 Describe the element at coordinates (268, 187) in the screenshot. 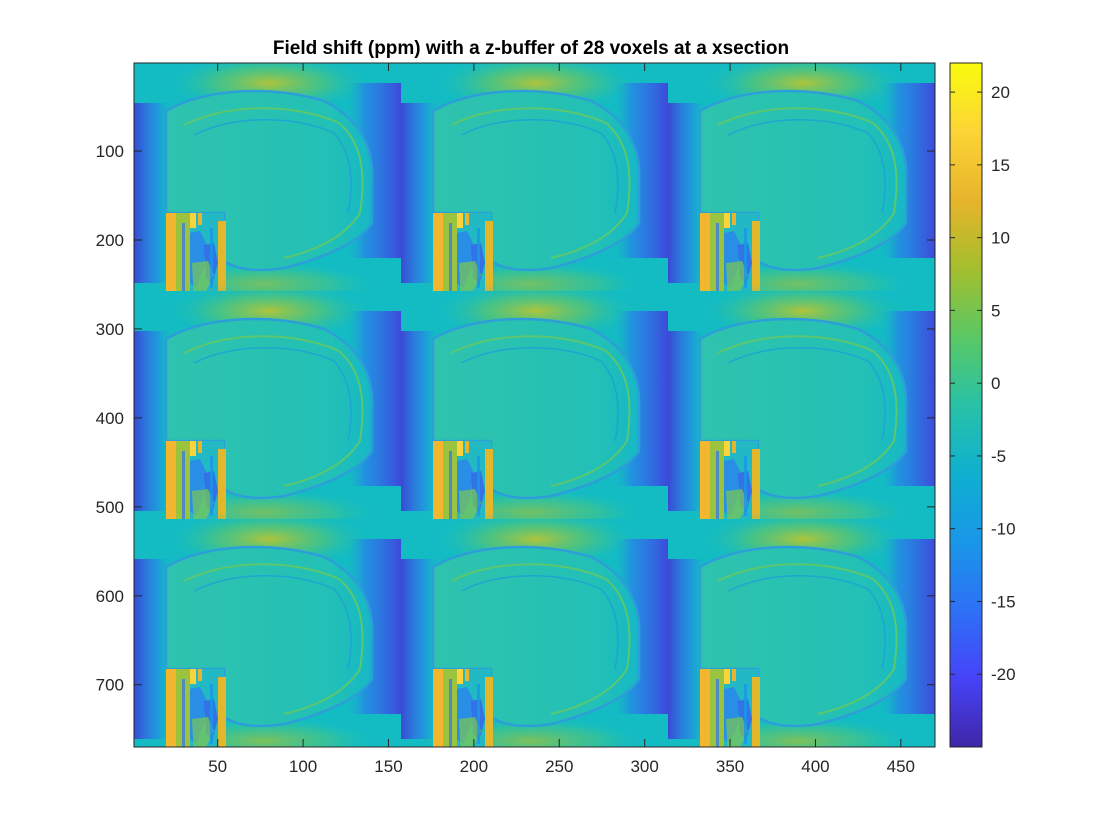

I see `heatmap-tile-r1-c1` at that location.